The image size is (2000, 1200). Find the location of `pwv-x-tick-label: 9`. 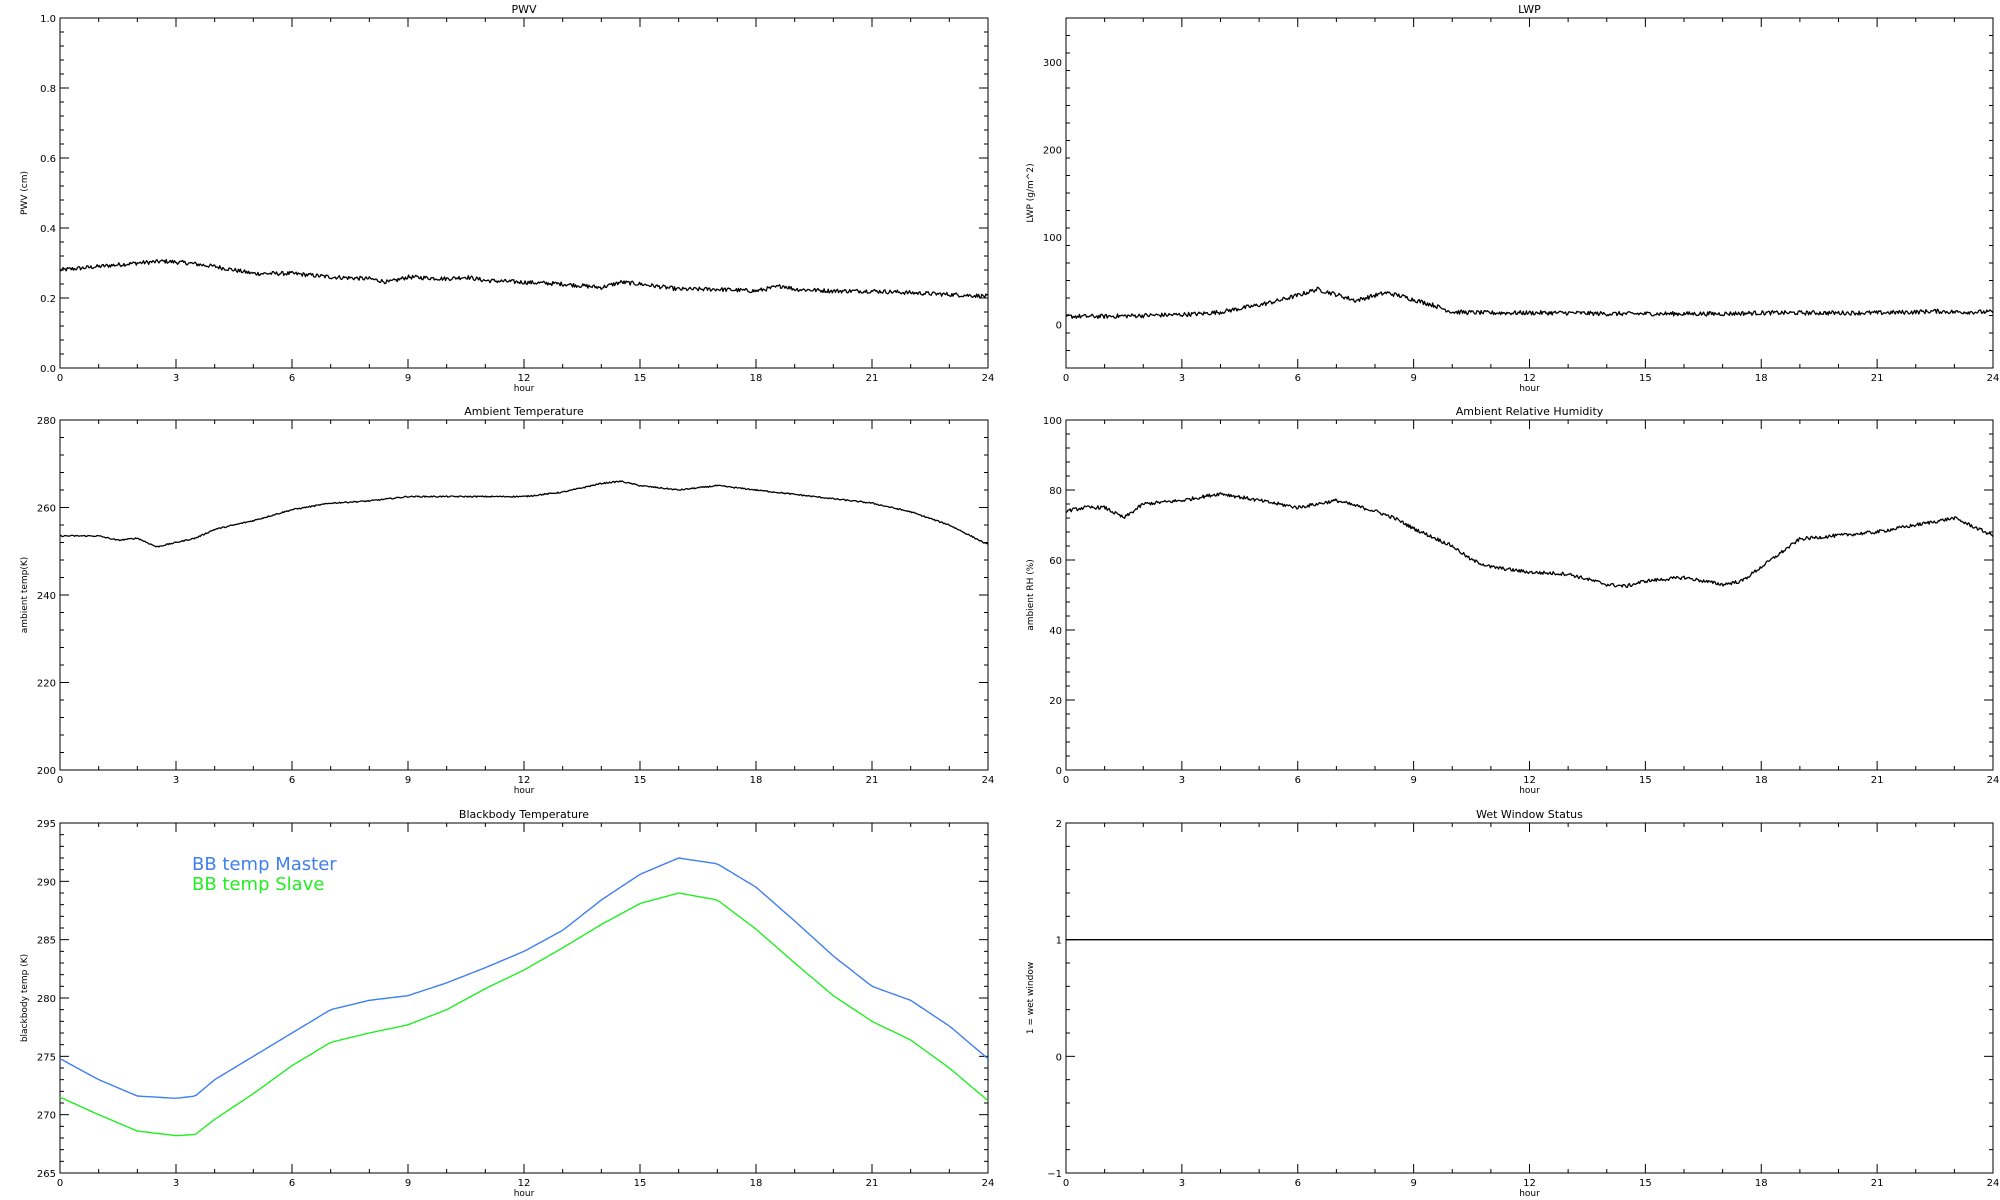

pwv-x-tick-label: 9 is located at coordinates (408, 378).